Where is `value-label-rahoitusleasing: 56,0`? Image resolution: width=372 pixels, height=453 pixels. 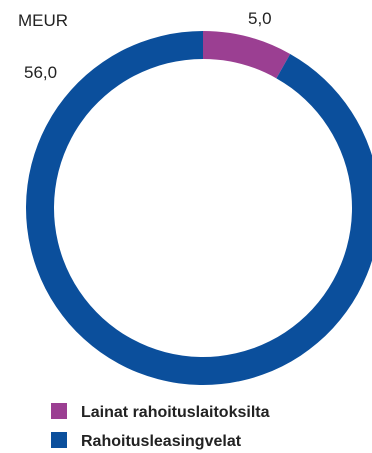
value-label-rahoitusleasing: 56,0 is located at coordinates (40, 72).